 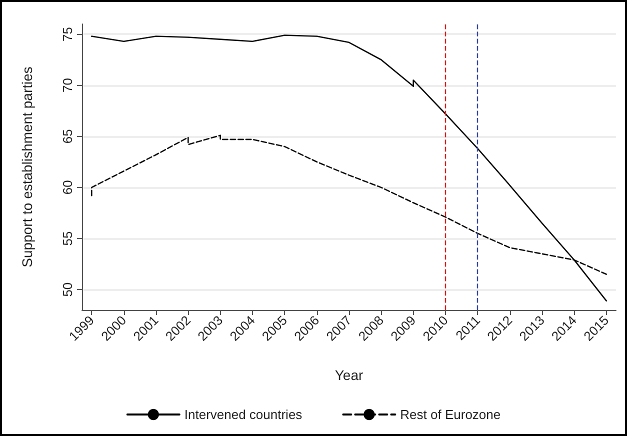 I want to click on y-tick-label: 55, so click(x=67, y=238).